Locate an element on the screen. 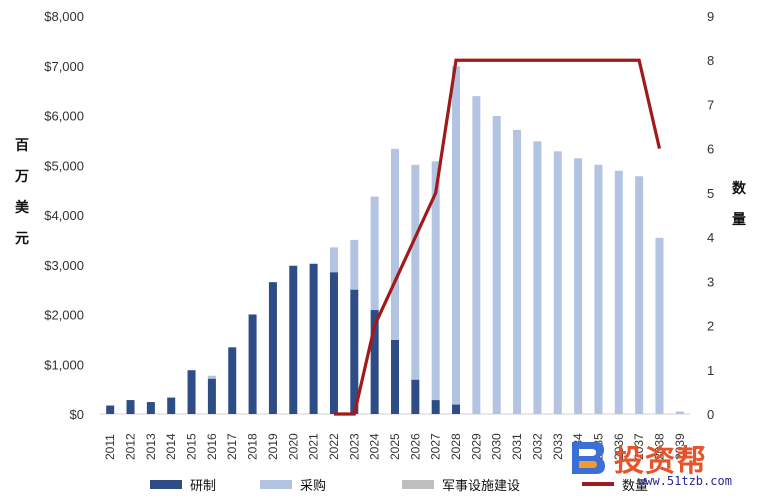 The height and width of the screenshot is (498, 757). right-tick-label: 0 is located at coordinates (710, 414).